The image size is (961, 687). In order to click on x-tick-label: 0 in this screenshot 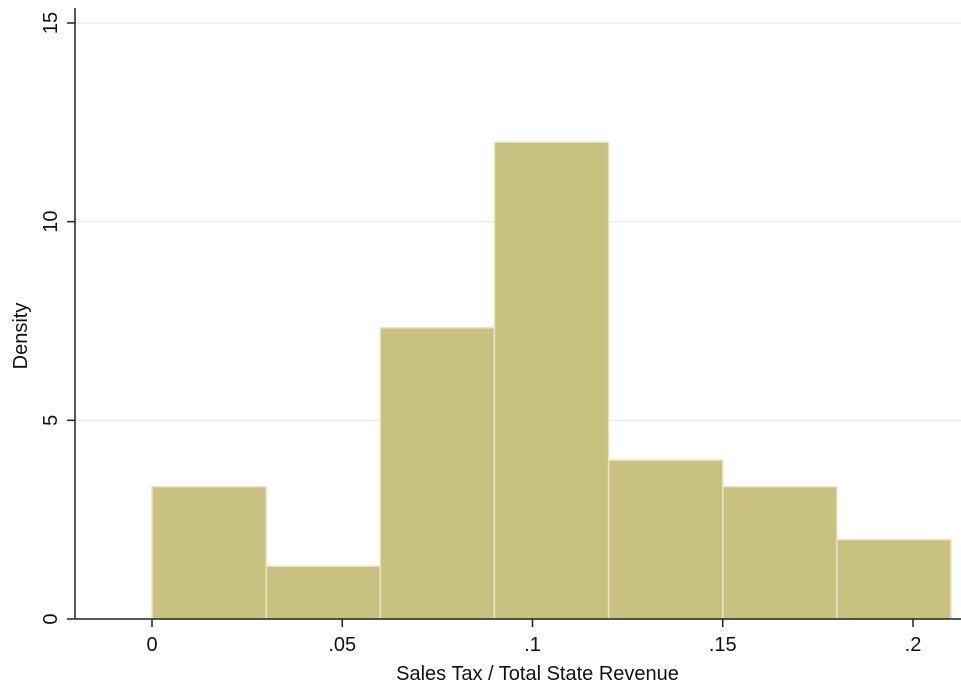, I will do `click(151, 645)`.